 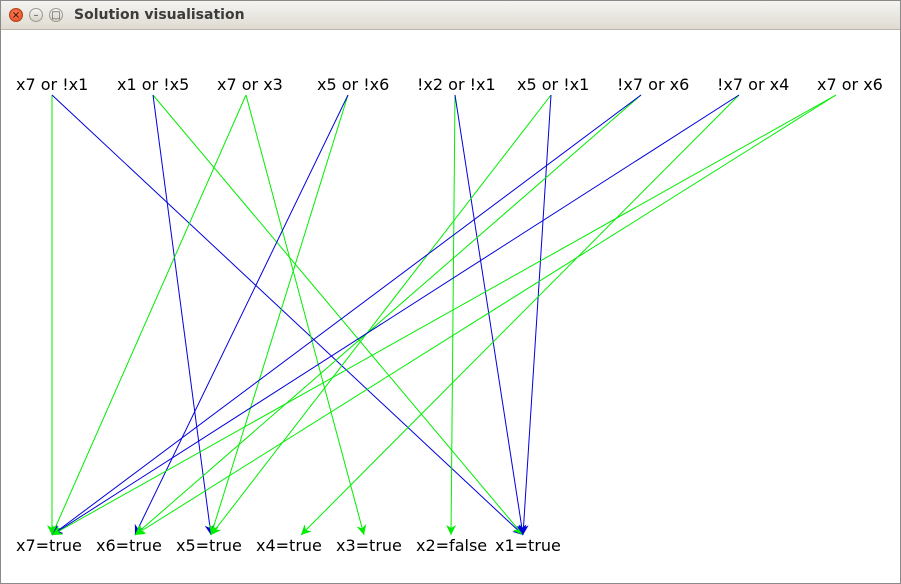 I want to click on maximize-button: □, so click(x=56, y=15).